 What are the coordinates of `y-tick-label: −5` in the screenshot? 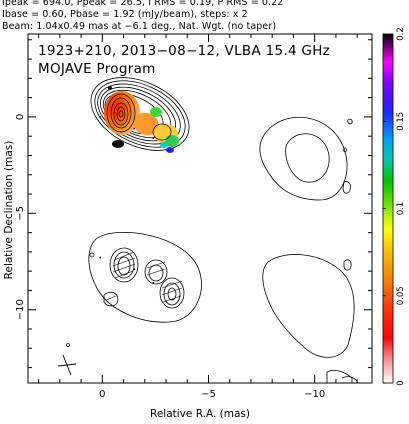 It's located at (20, 213).